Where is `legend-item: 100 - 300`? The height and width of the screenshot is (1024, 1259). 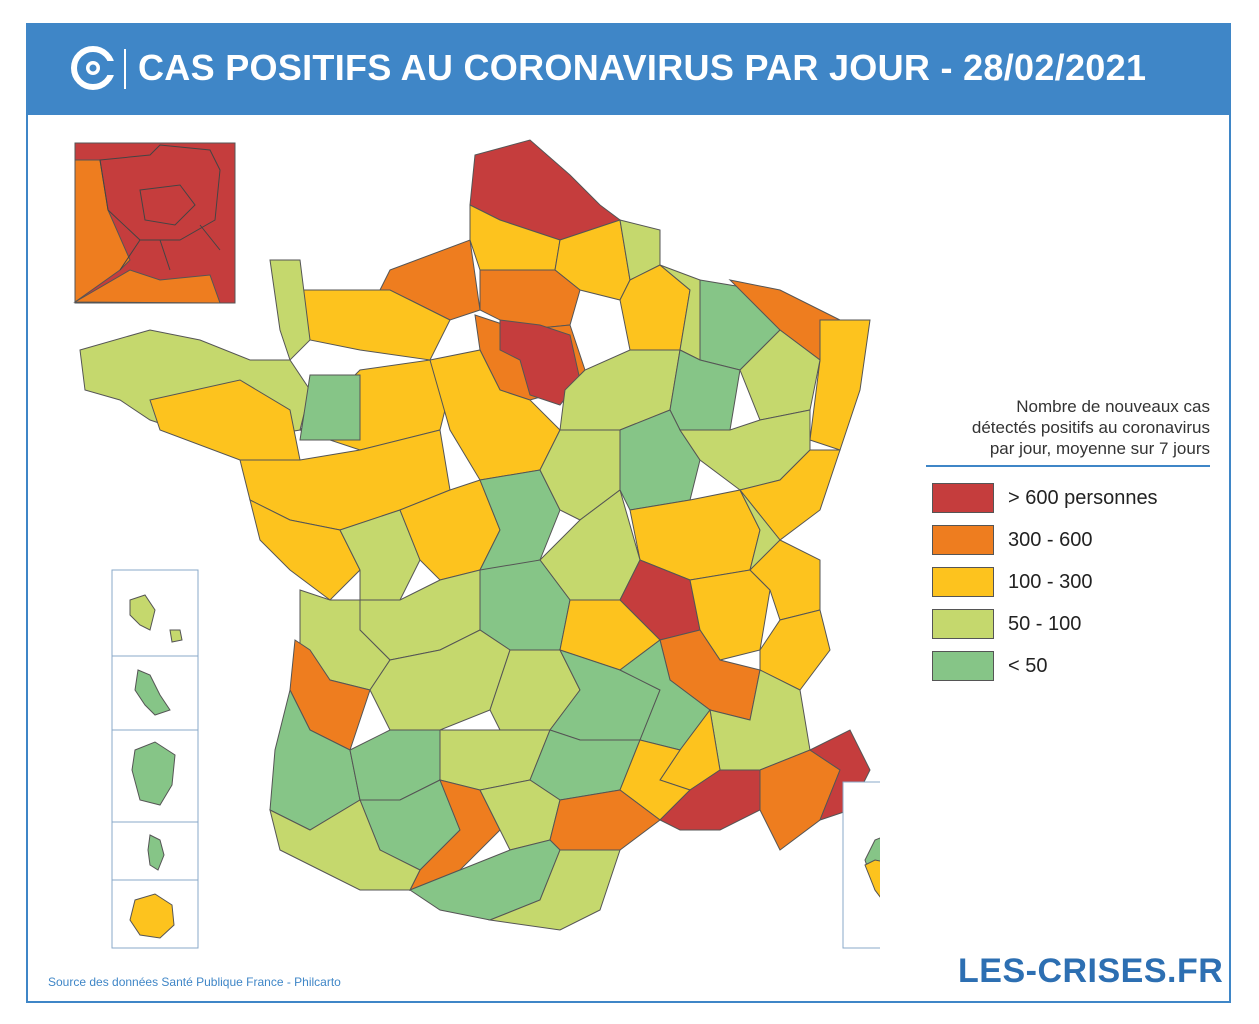 legend-item: 100 - 300 is located at coordinates (1071, 588).